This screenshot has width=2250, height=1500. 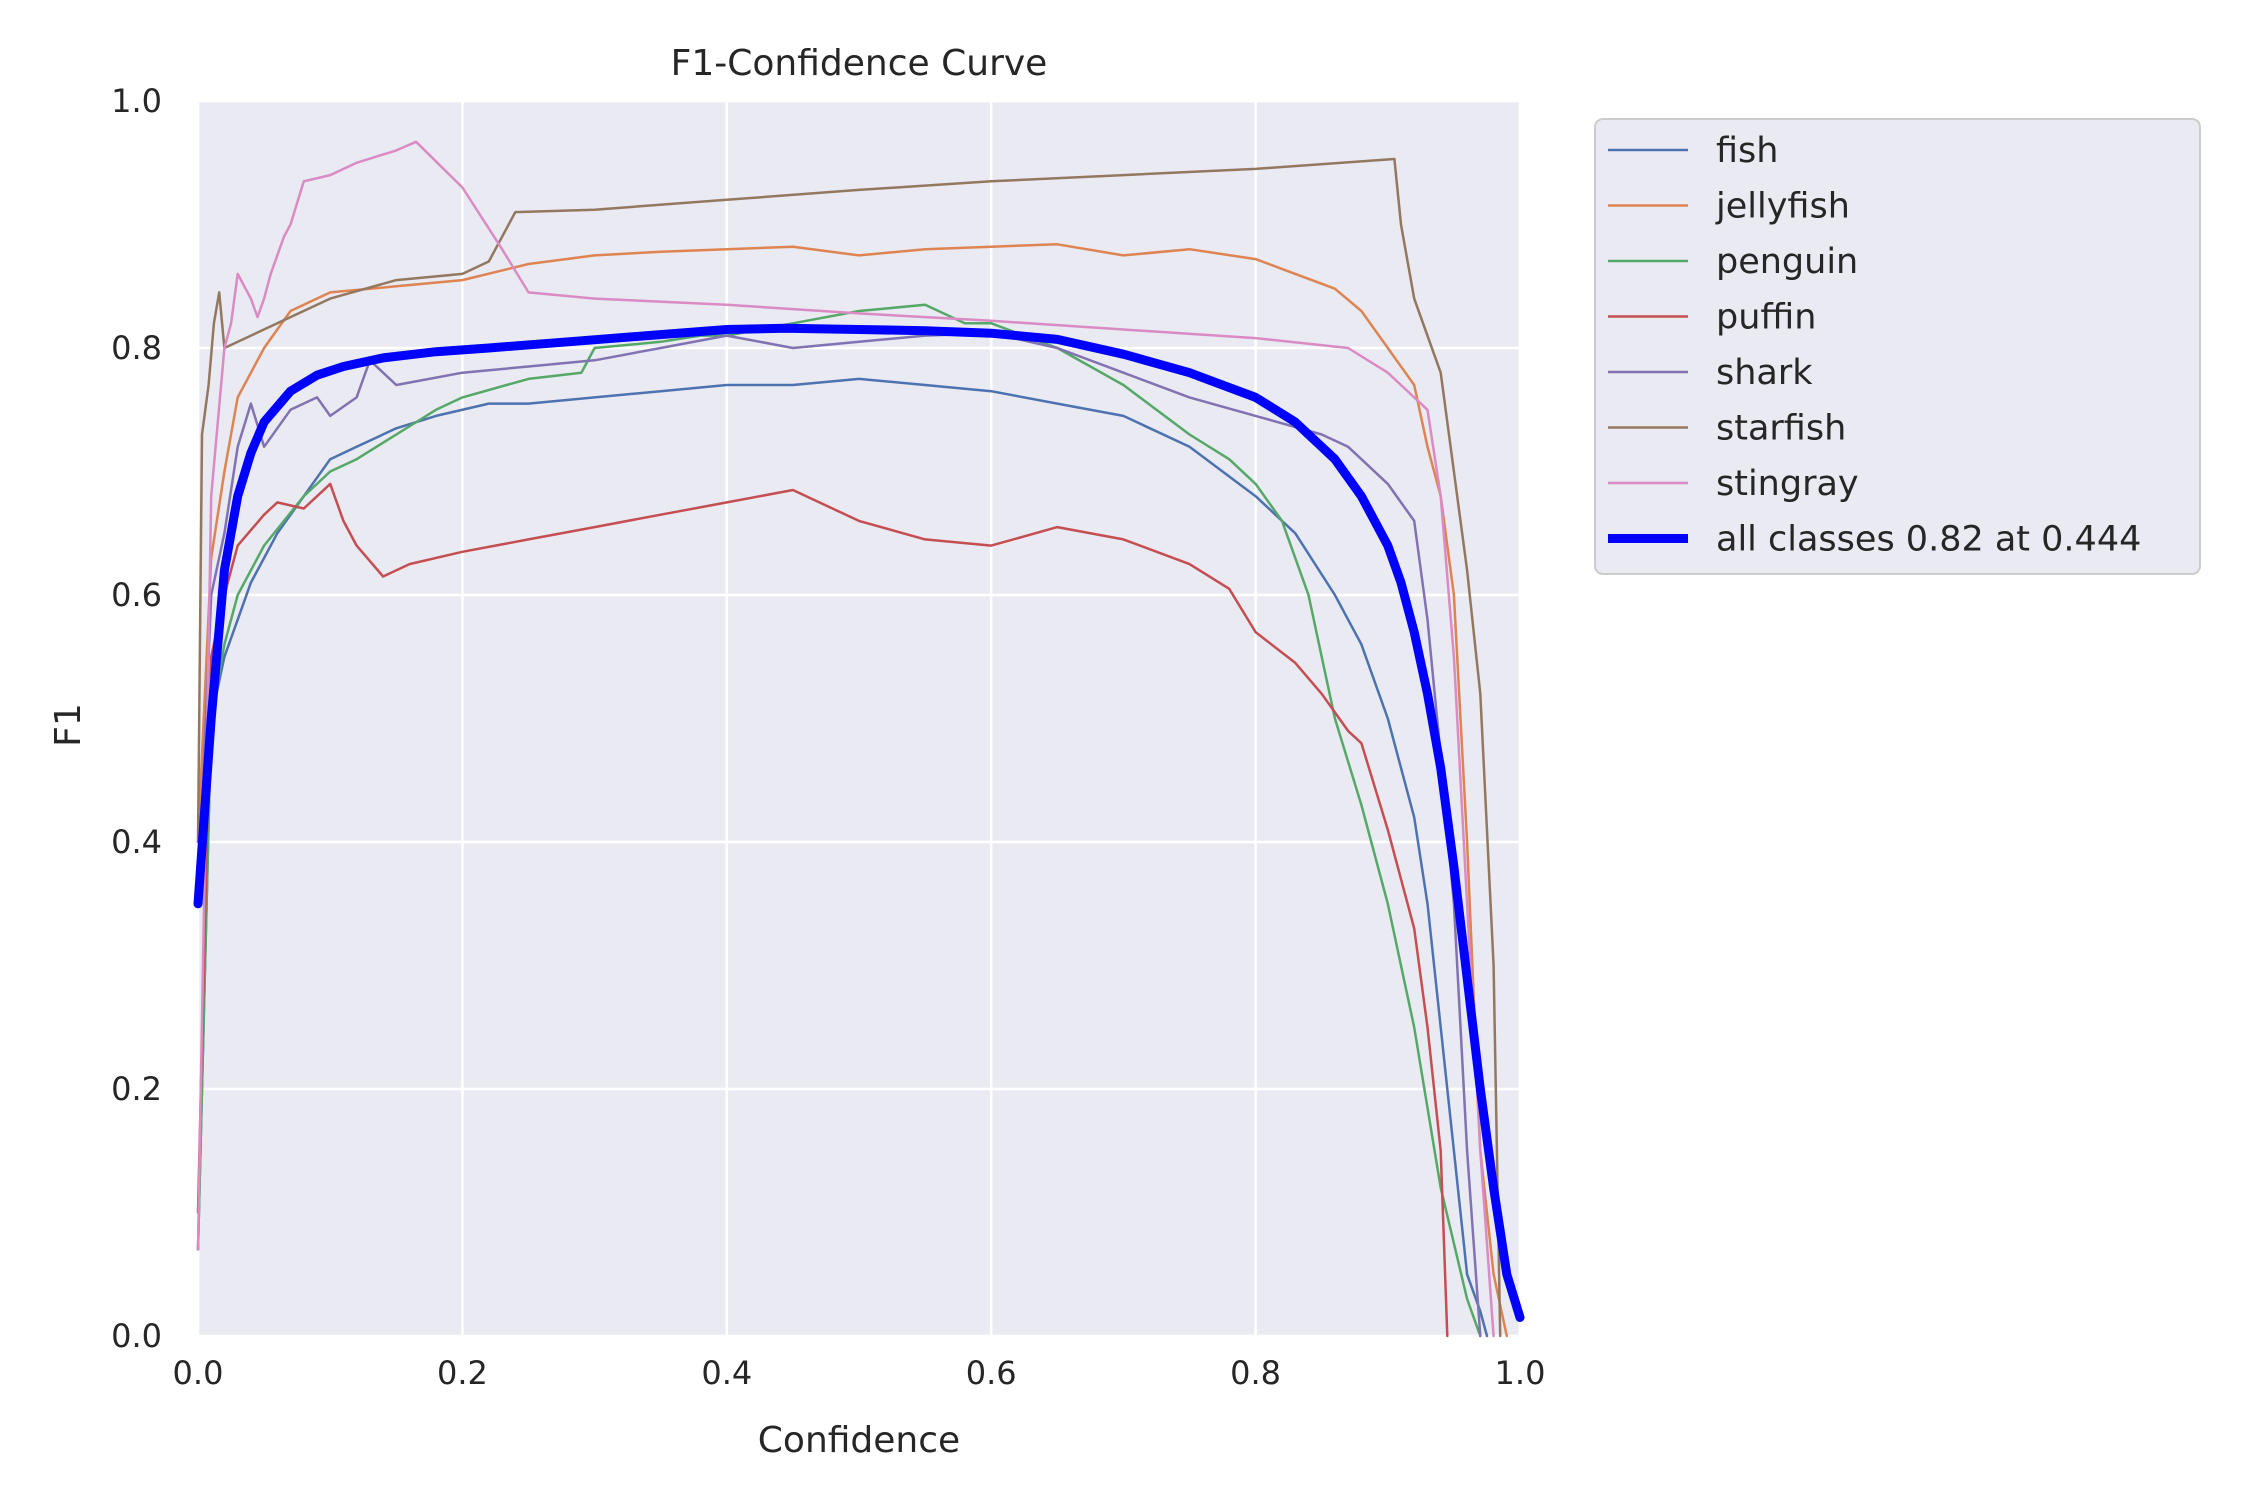 What do you see at coordinates (136, 1336) in the screenshot?
I see `y-tick-label: 0.0` at bounding box center [136, 1336].